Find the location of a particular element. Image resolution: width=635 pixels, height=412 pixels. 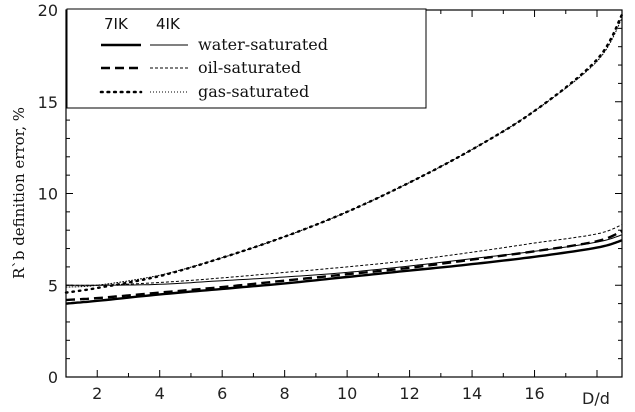

x-tick-label: 6 is located at coordinates (222, 393).